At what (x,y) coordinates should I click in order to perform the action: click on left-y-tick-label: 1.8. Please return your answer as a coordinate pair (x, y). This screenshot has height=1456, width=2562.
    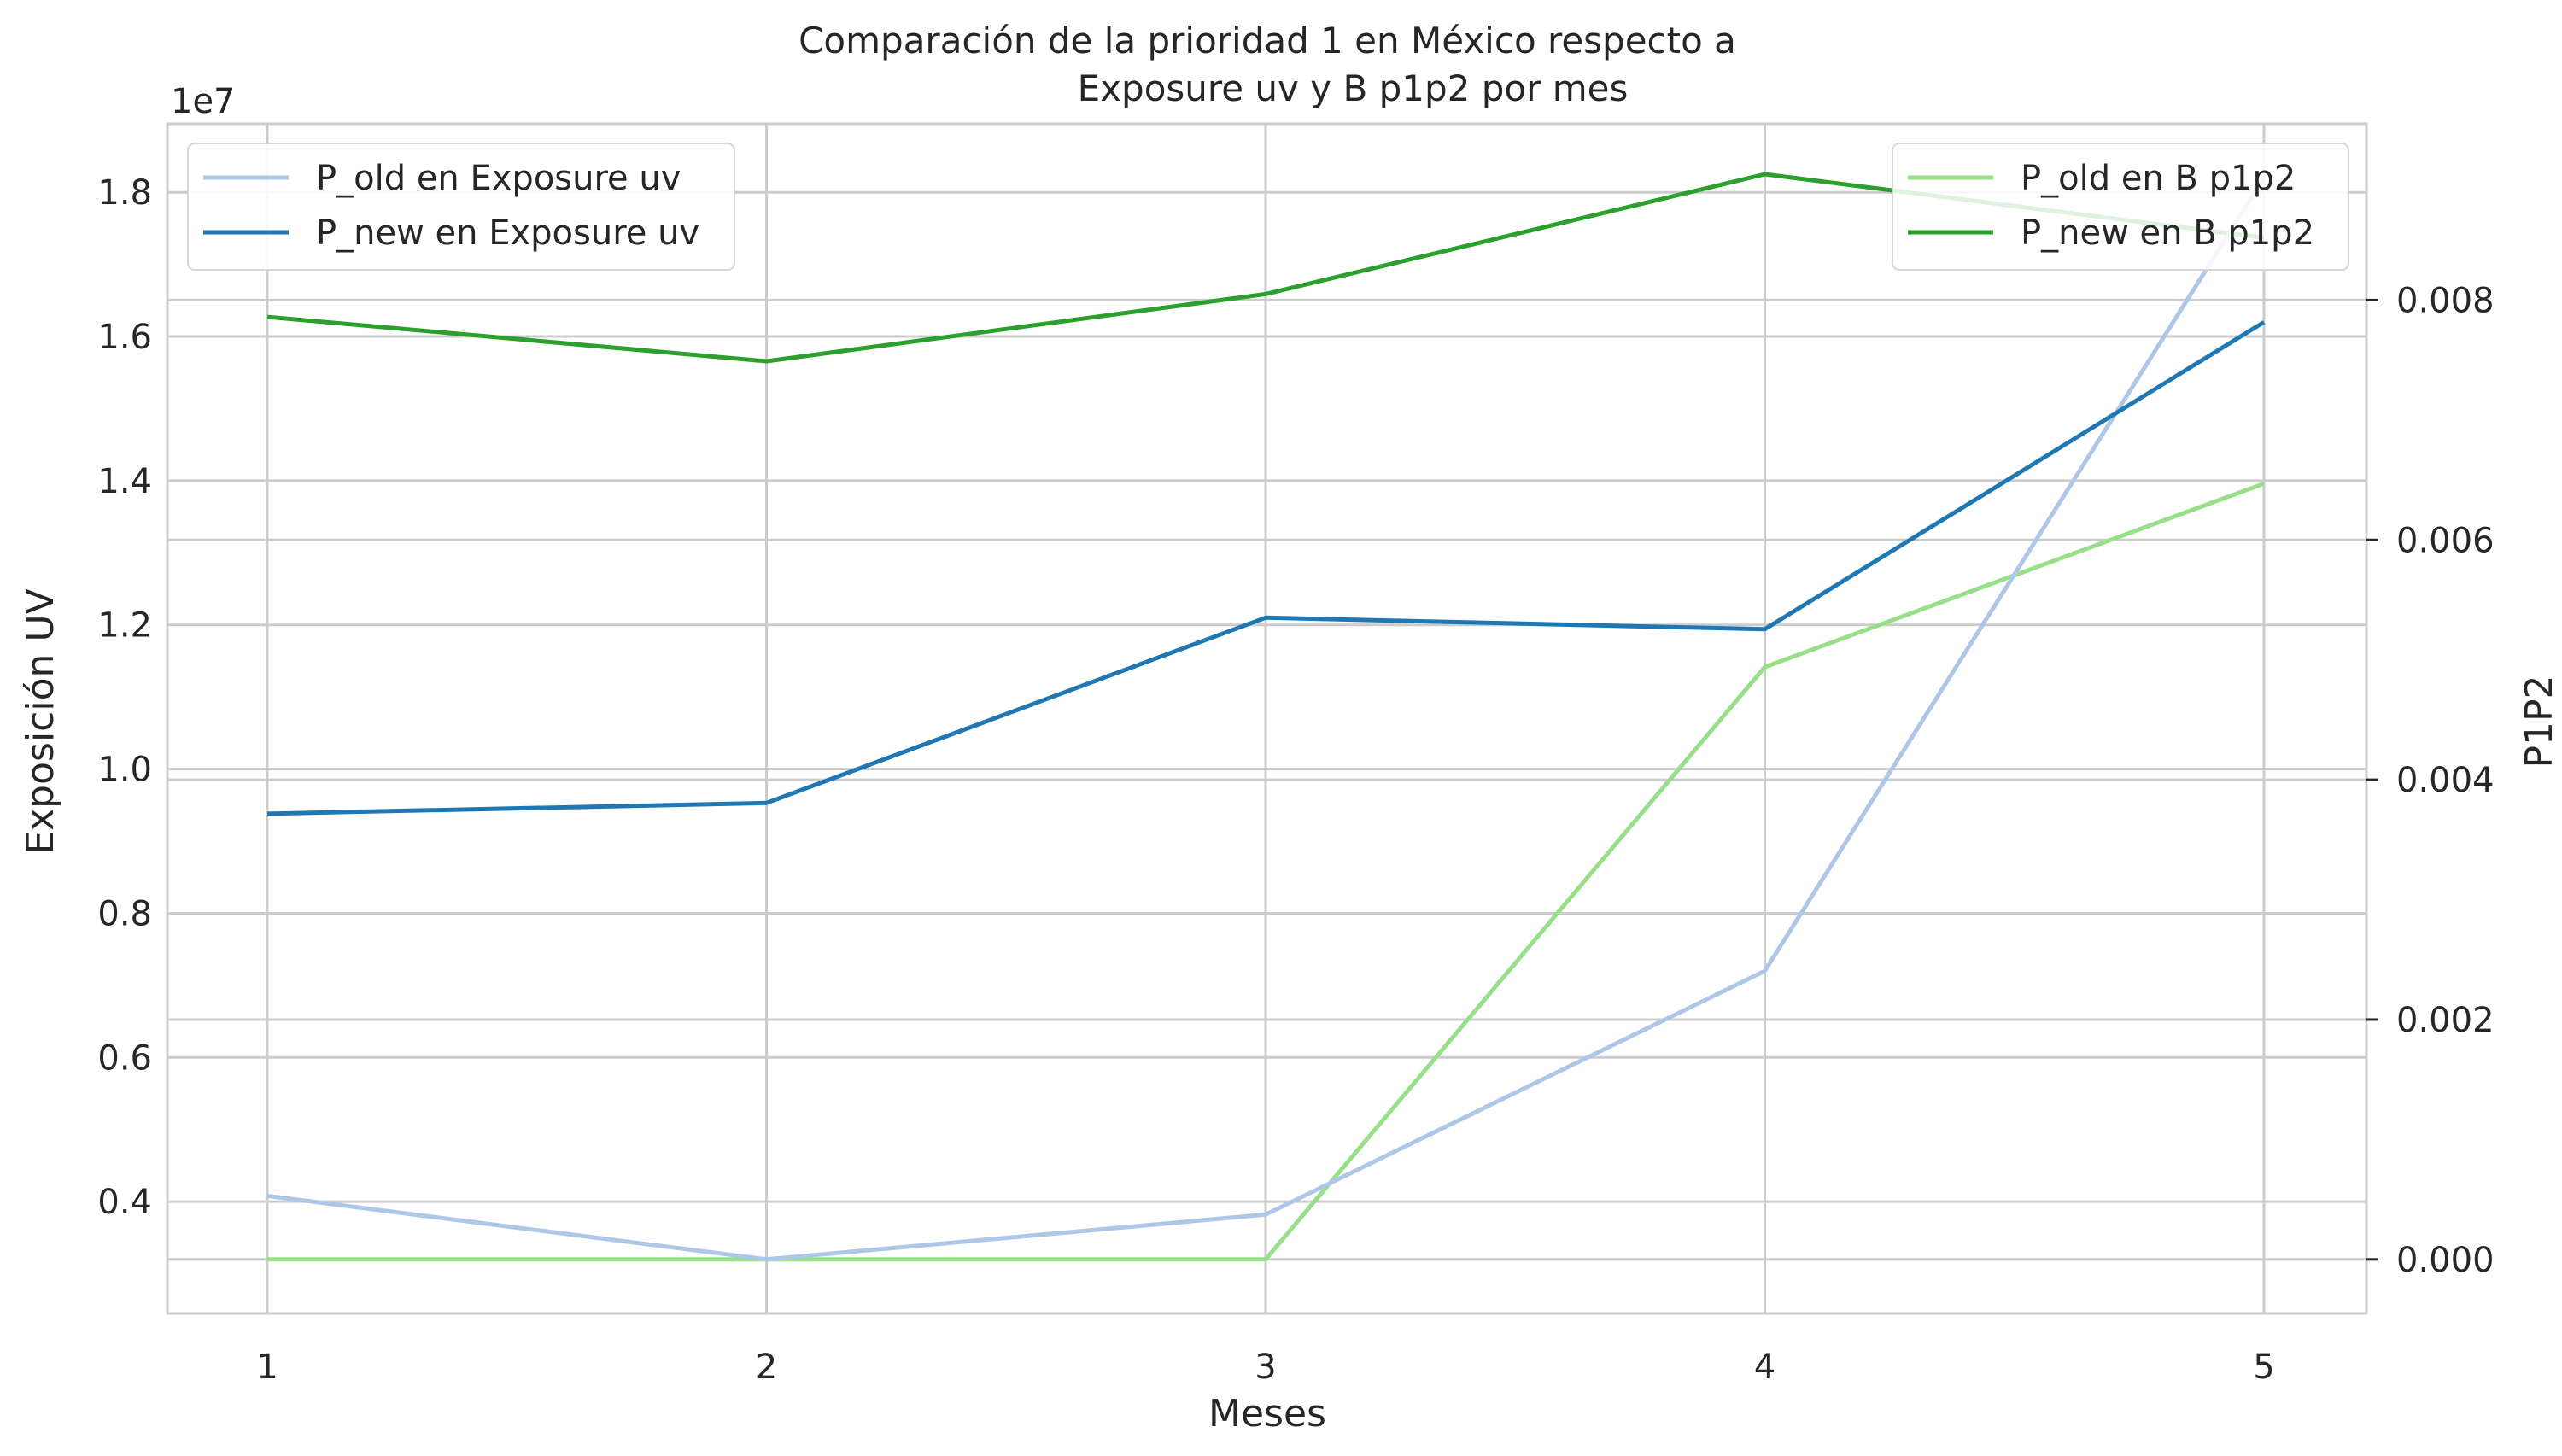
    Looking at the image, I should click on (124, 193).